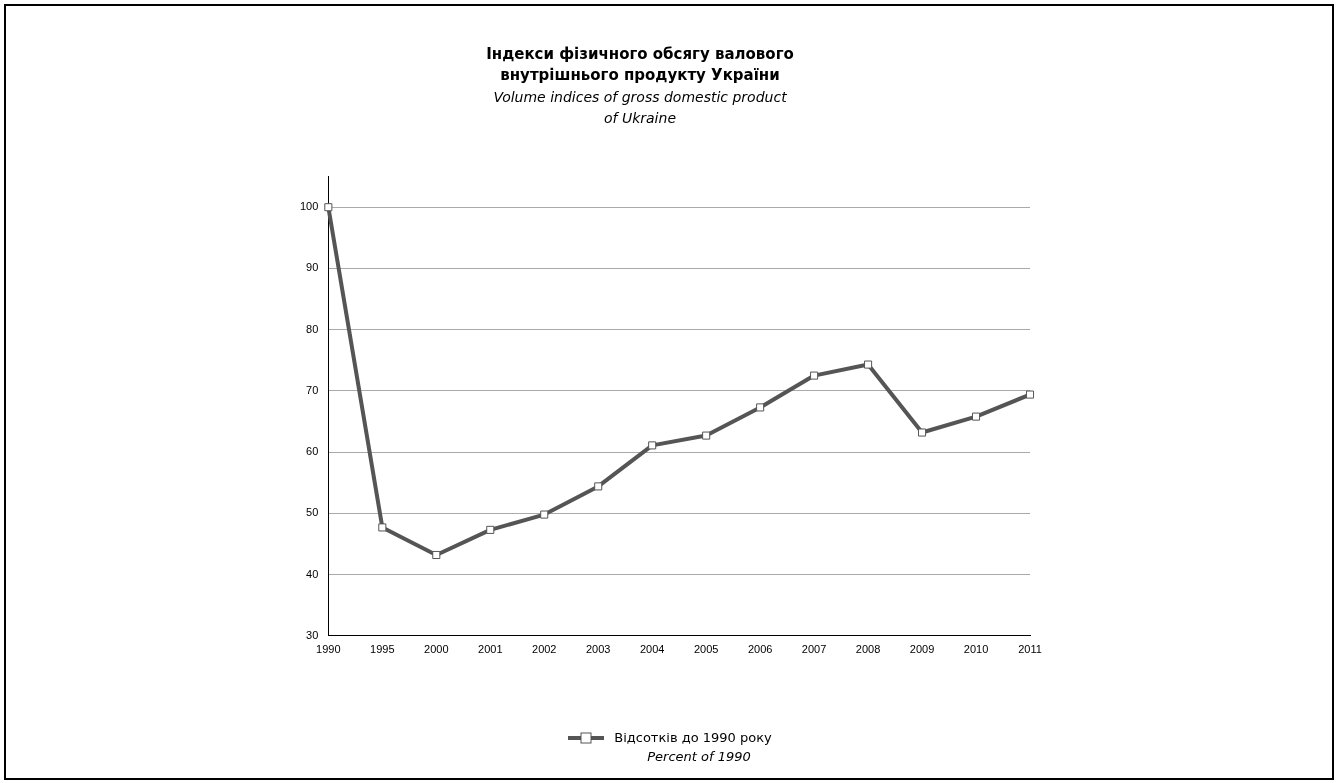 The width and height of the screenshot is (1338, 783). Describe the element at coordinates (976, 649) in the screenshot. I see `x-tick-label: 2010` at that location.